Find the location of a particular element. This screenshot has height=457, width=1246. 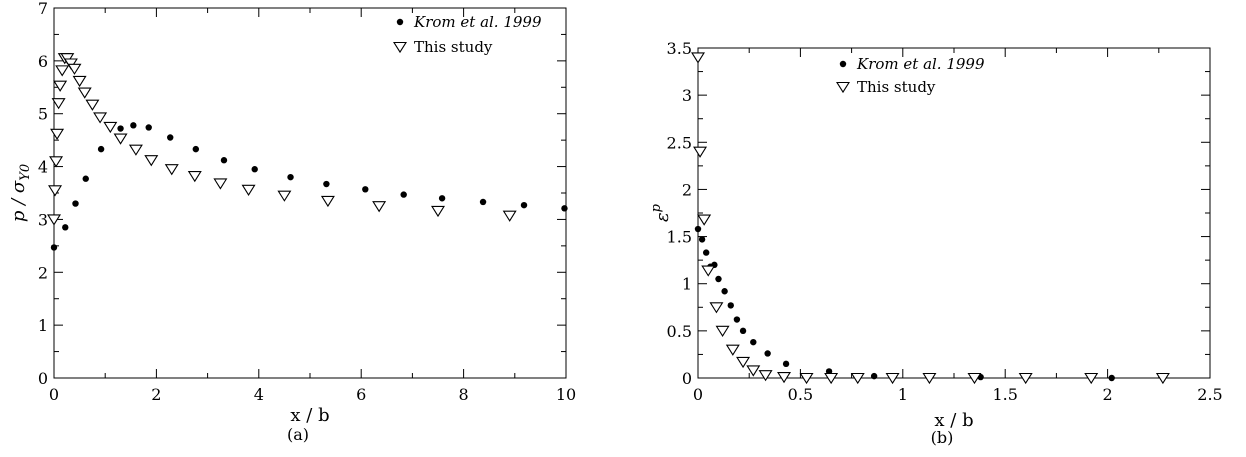

panel-label: (a) is located at coordinates (298, 434).